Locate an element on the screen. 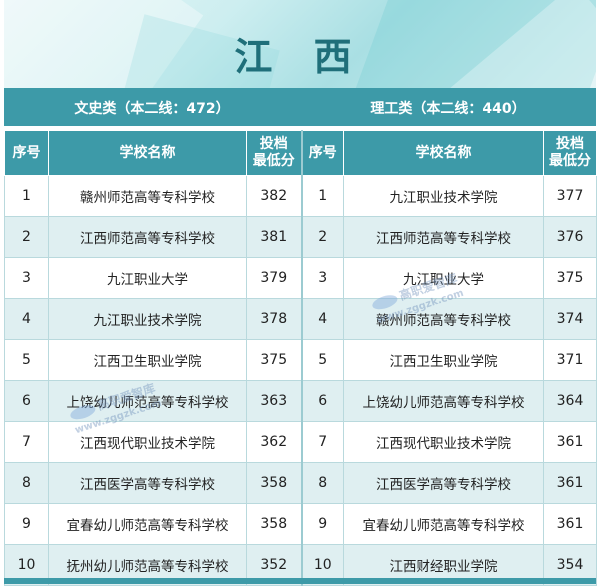 This screenshot has height=586, width=600. table-row: 1 赣州师范高等专科学校 382 1 九江职业技术学院 377 is located at coordinates (300, 196).